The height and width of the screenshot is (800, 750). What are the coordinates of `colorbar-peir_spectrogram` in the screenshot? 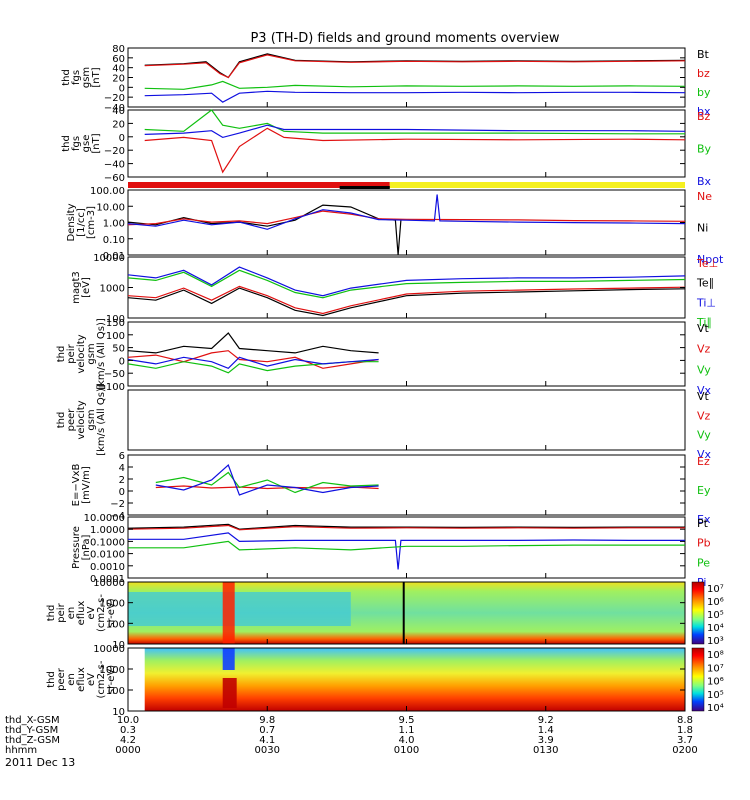 It's located at (698, 613).